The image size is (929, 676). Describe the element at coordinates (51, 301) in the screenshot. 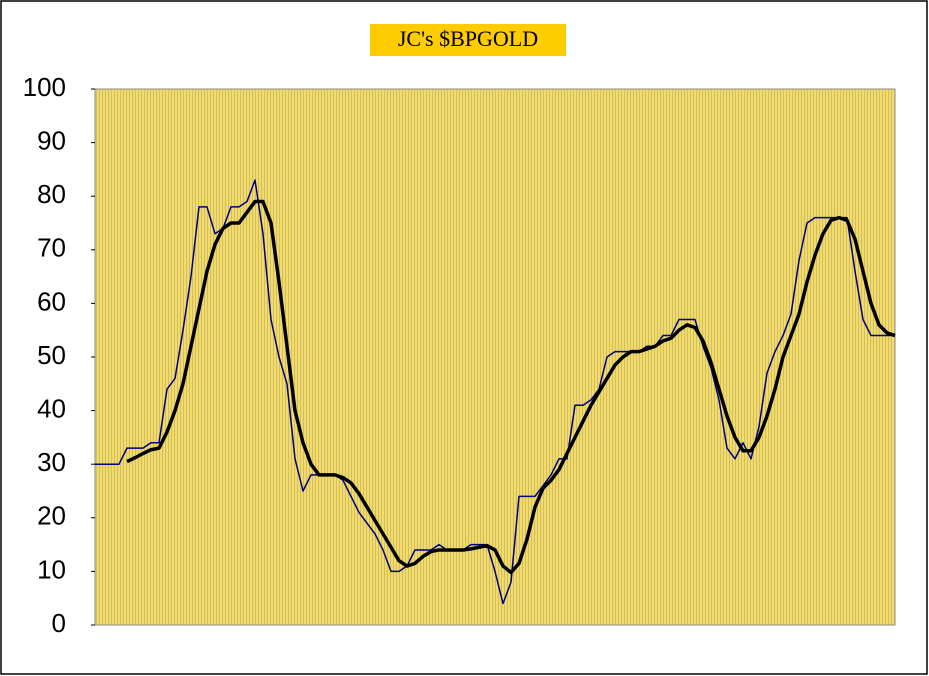

I see `y-tick-label: 60` at that location.